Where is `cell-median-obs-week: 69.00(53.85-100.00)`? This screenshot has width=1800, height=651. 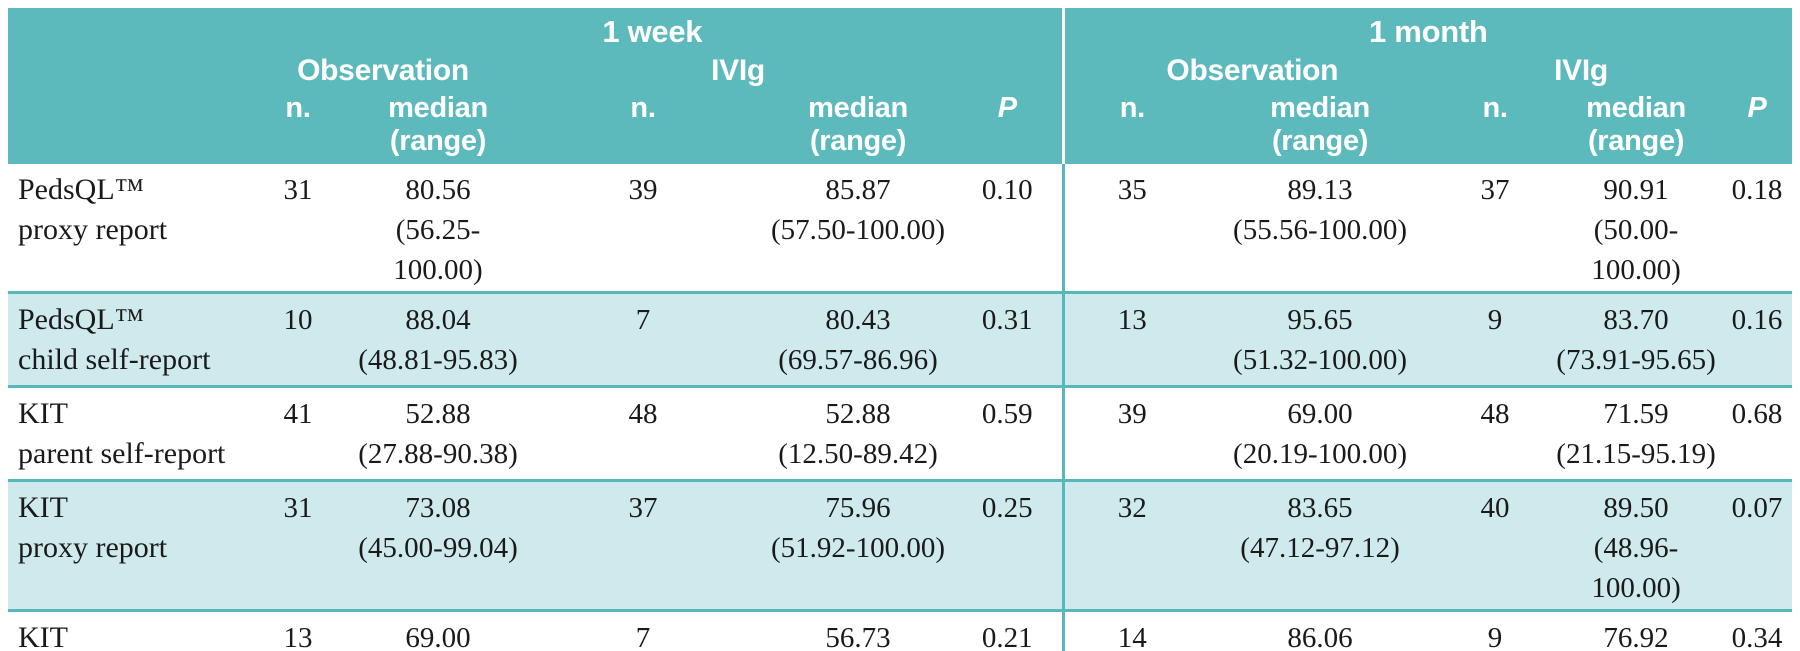
cell-median-obs-week: 69.00(53.85-100.00) is located at coordinates (438, 630).